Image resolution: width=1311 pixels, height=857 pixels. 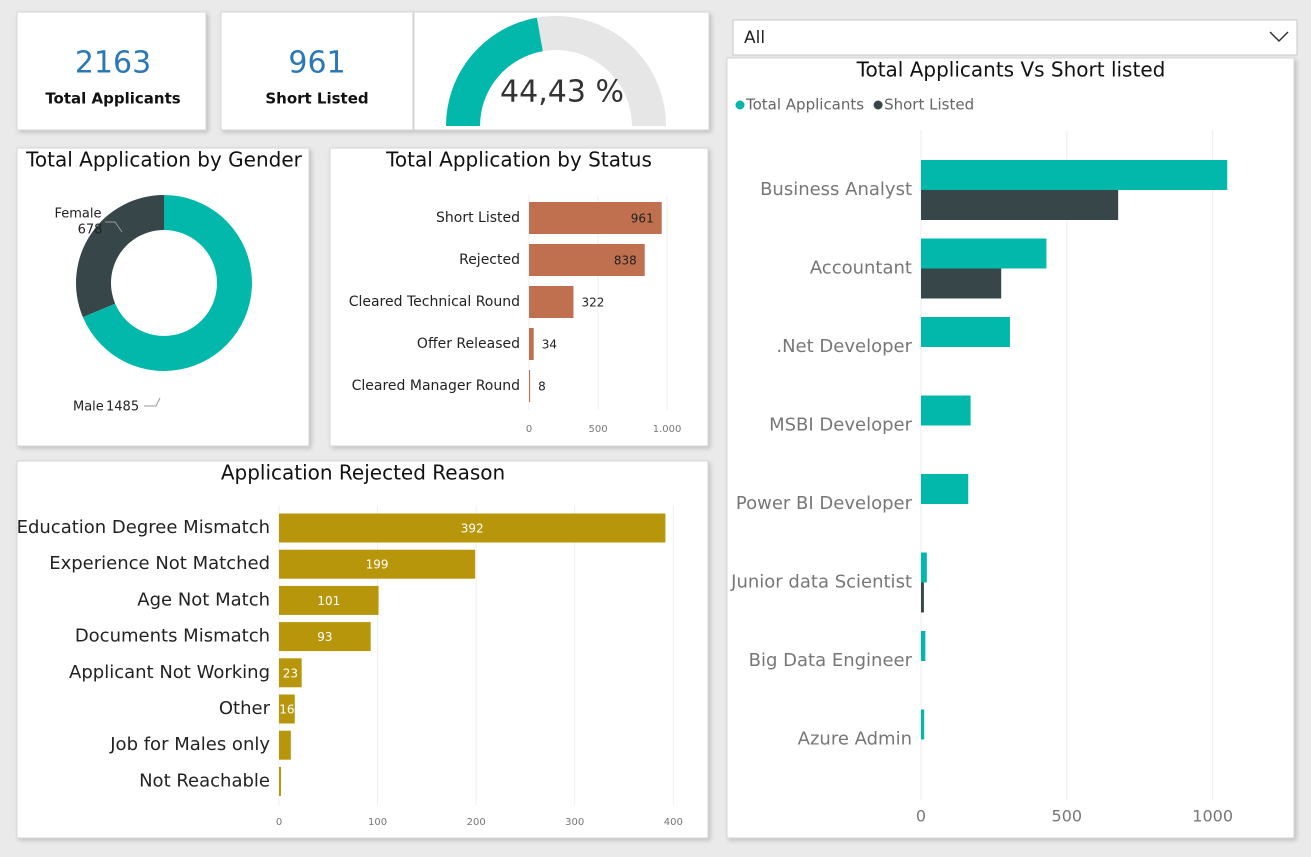 What do you see at coordinates (855, 739) in the screenshot?
I see `category-label: Azure Admin` at bounding box center [855, 739].